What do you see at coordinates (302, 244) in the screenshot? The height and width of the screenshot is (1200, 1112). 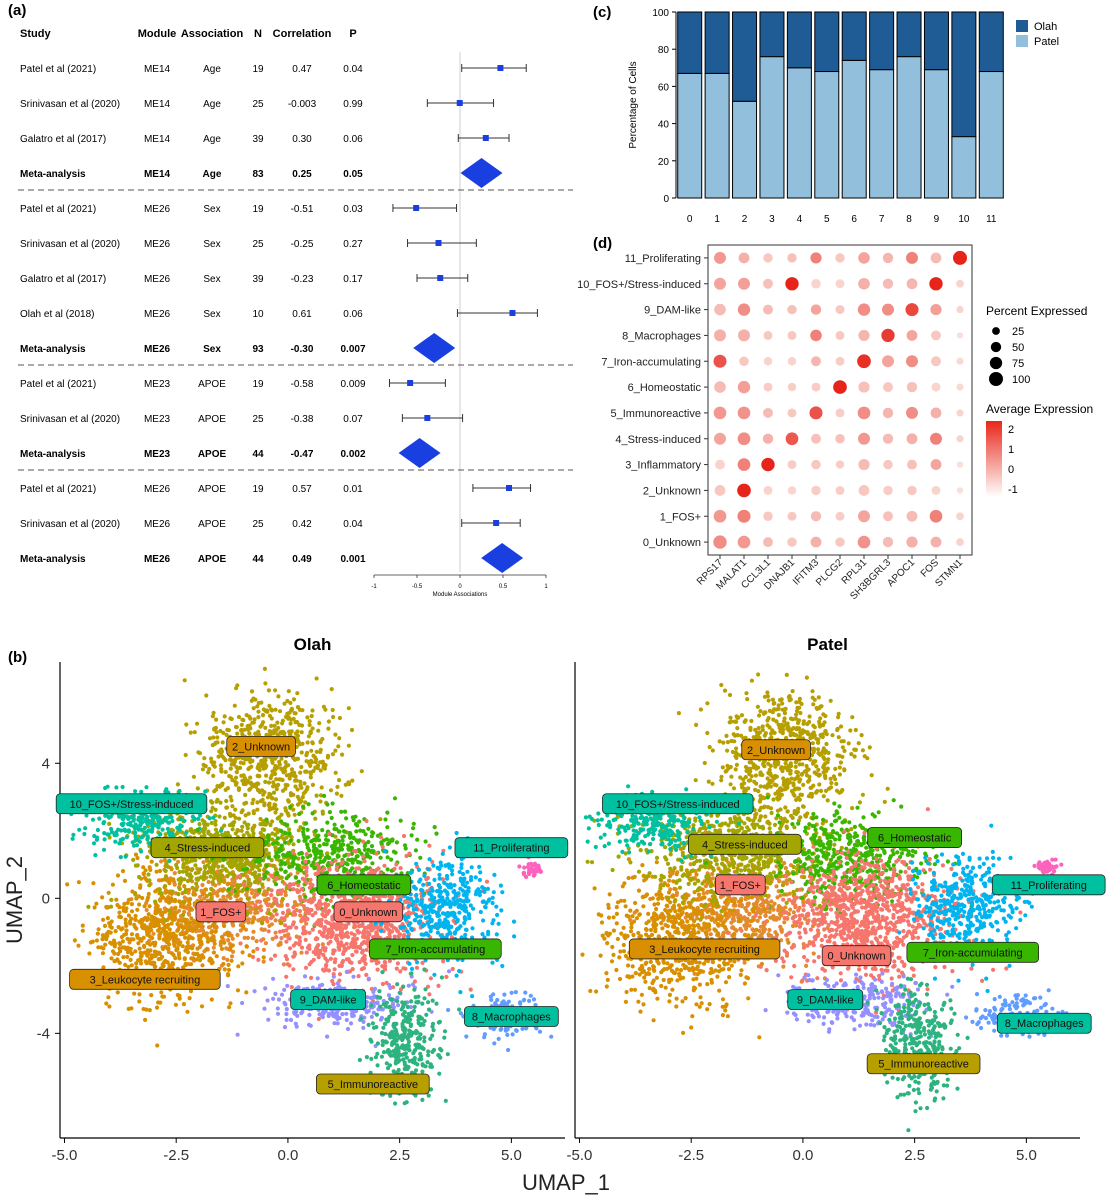 I see `forest-row-corr: -0.25` at bounding box center [302, 244].